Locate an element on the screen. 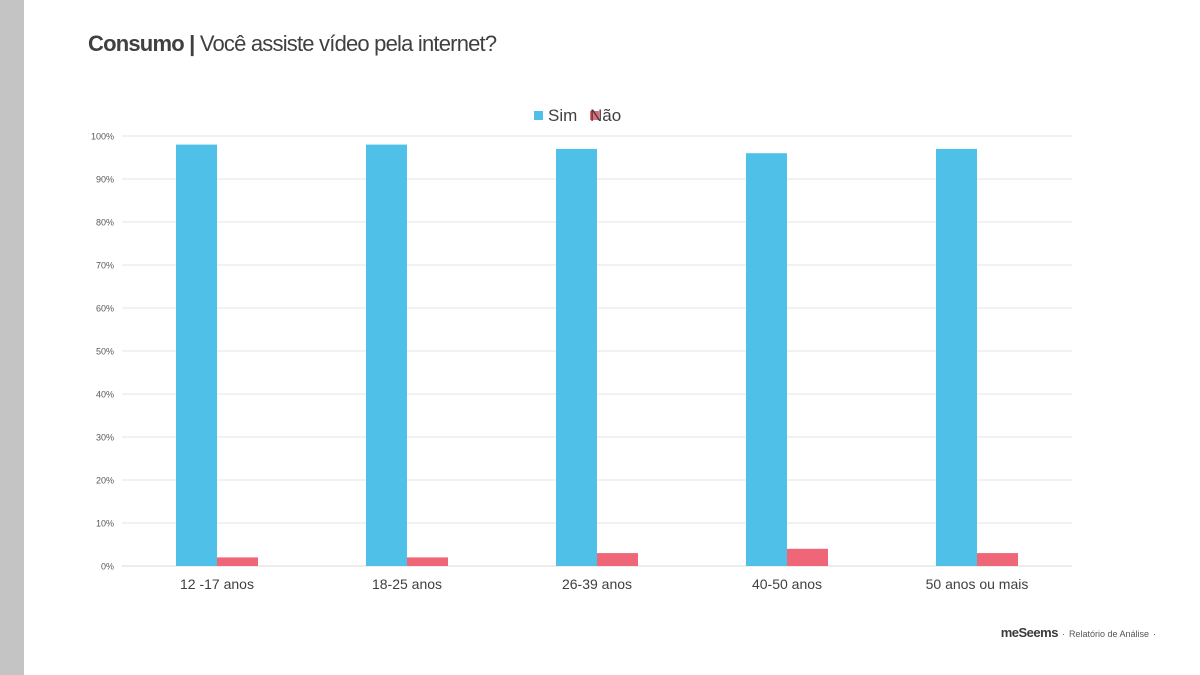 This screenshot has height=675, width=1200. y-tick-label: 80% is located at coordinates (105, 223).